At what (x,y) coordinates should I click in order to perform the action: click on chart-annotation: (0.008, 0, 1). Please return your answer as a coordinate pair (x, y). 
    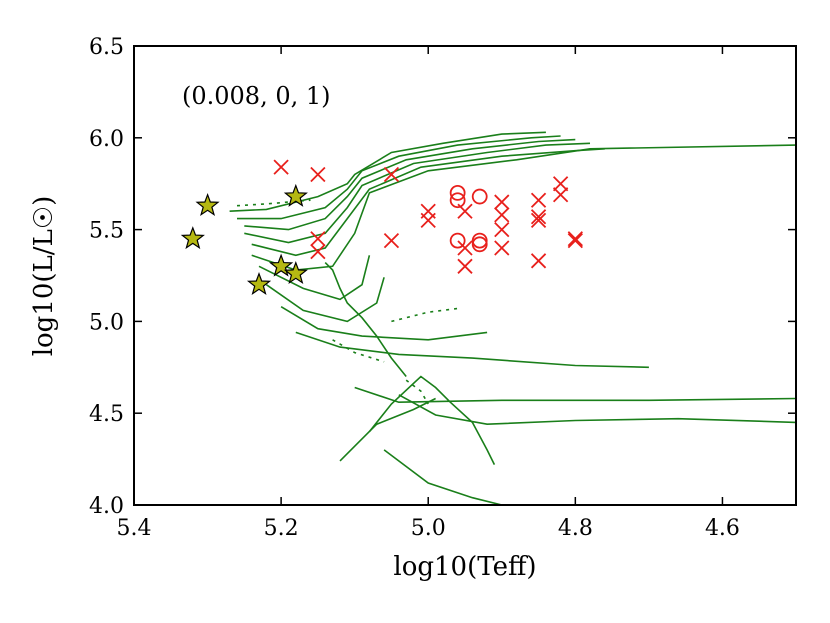
    Looking at the image, I should click on (256, 96).